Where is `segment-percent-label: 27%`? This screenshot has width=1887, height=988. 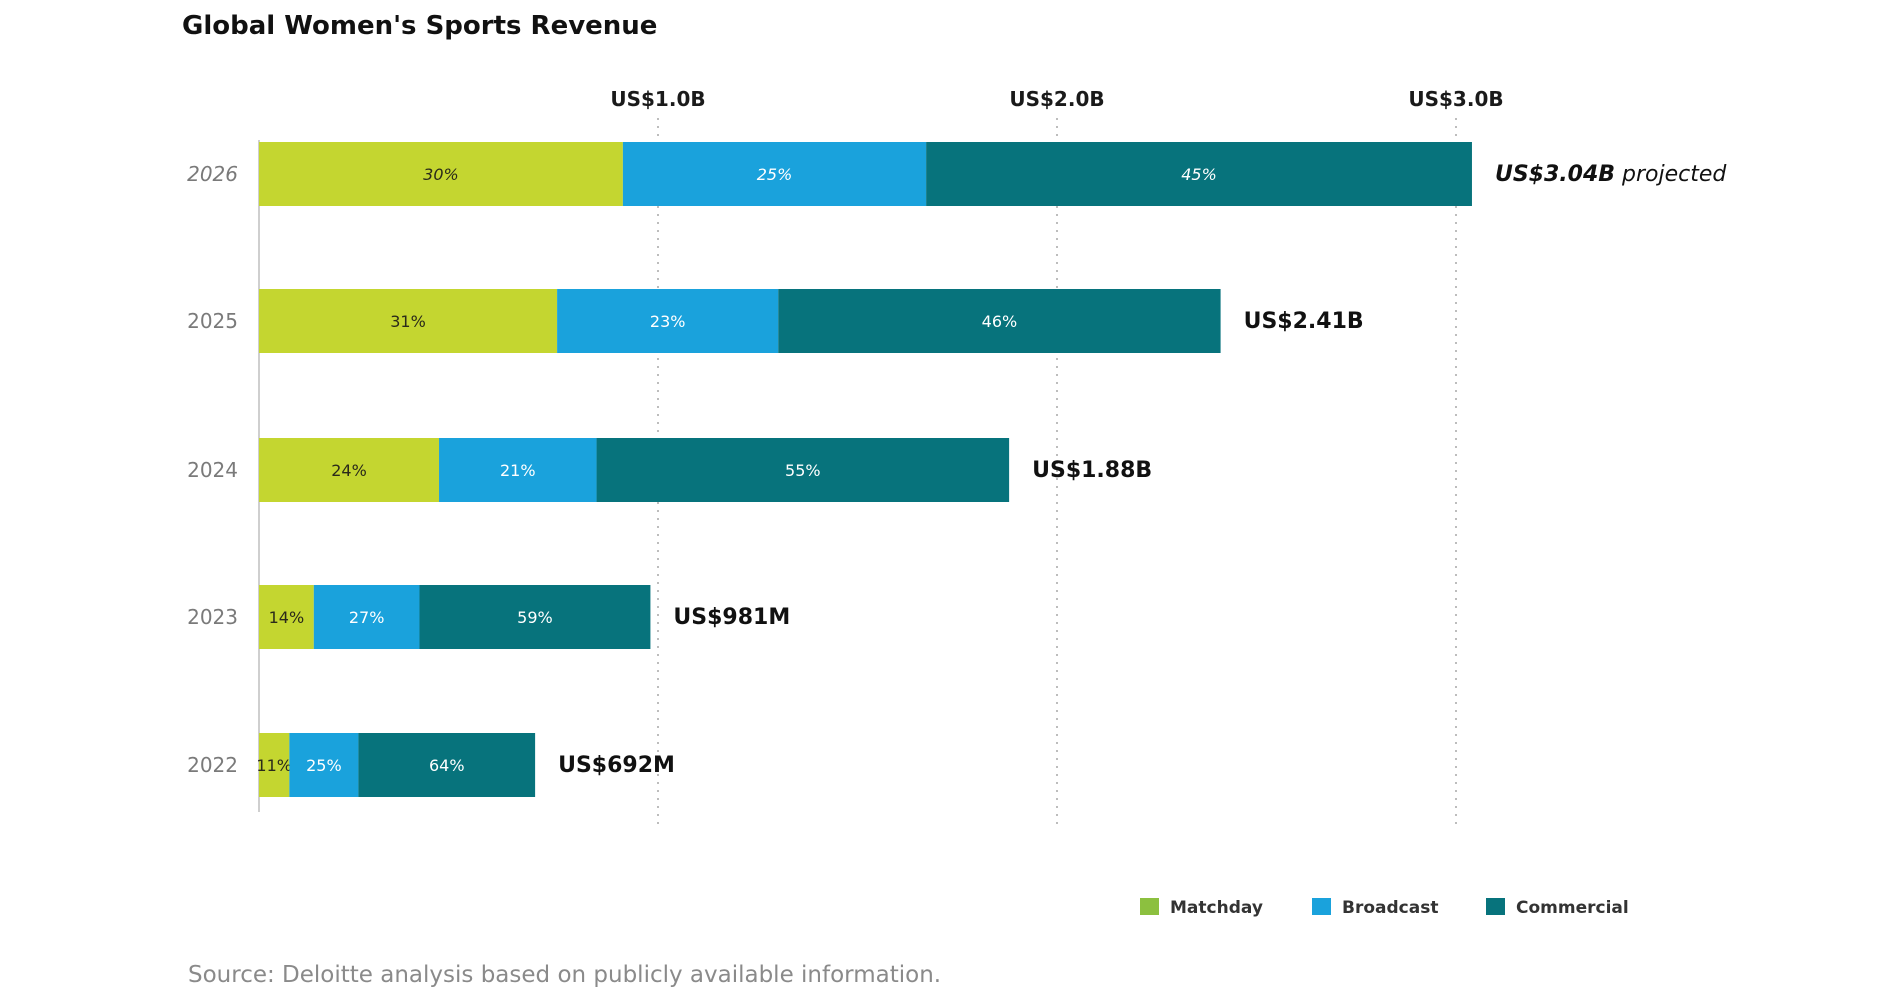 segment-percent-label: 27% is located at coordinates (367, 617).